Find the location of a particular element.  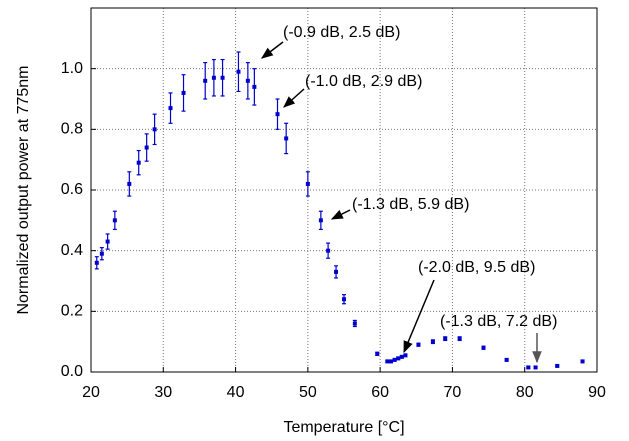

x-tick-label: 30 is located at coordinates (163, 392).